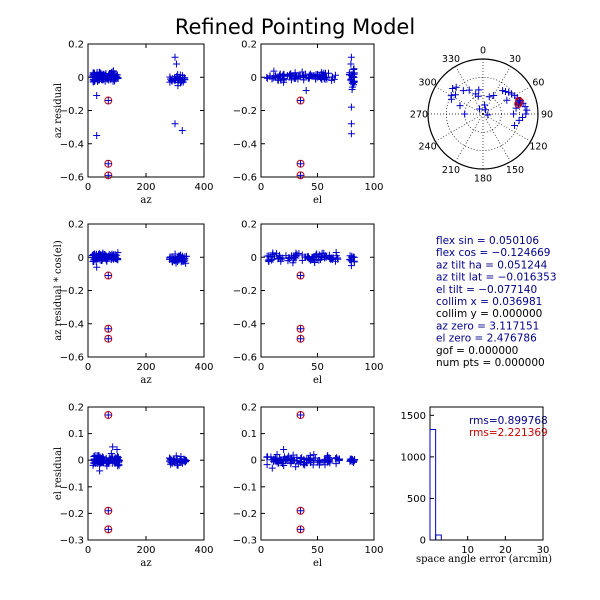 Image resolution: width=600 pixels, height=600 pixels. Describe the element at coordinates (72, 178) in the screenshot. I see `y-tick-label: −0.6` at that location.